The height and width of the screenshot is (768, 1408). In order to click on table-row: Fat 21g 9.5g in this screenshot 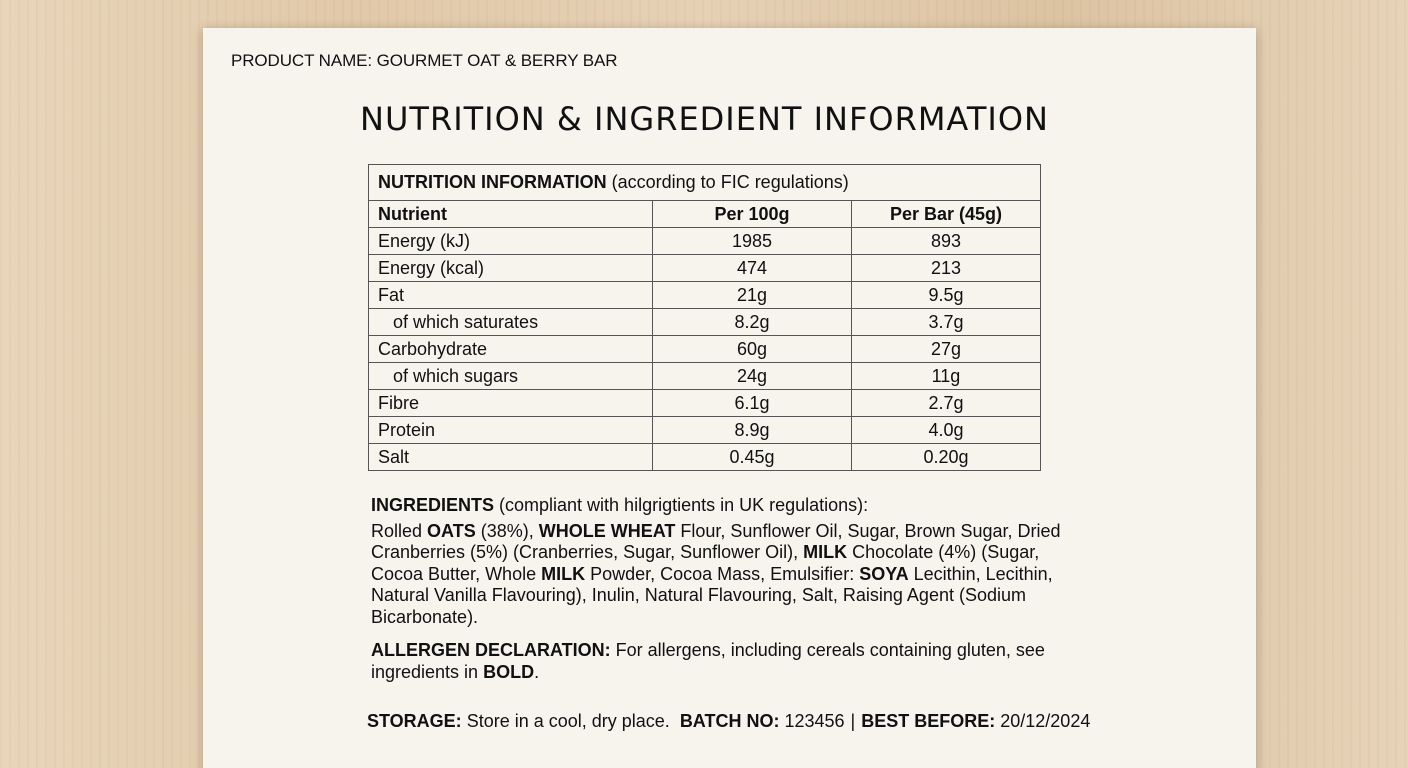, I will do `click(704, 295)`.